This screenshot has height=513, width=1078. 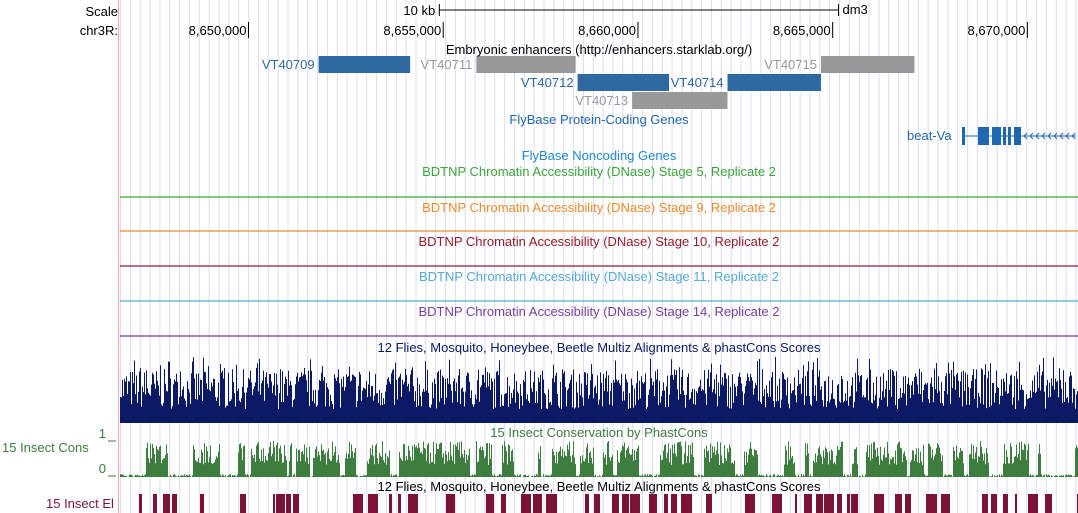 What do you see at coordinates (80, 503) in the screenshot?
I see `elements-side-label: 15 Insect El` at bounding box center [80, 503].